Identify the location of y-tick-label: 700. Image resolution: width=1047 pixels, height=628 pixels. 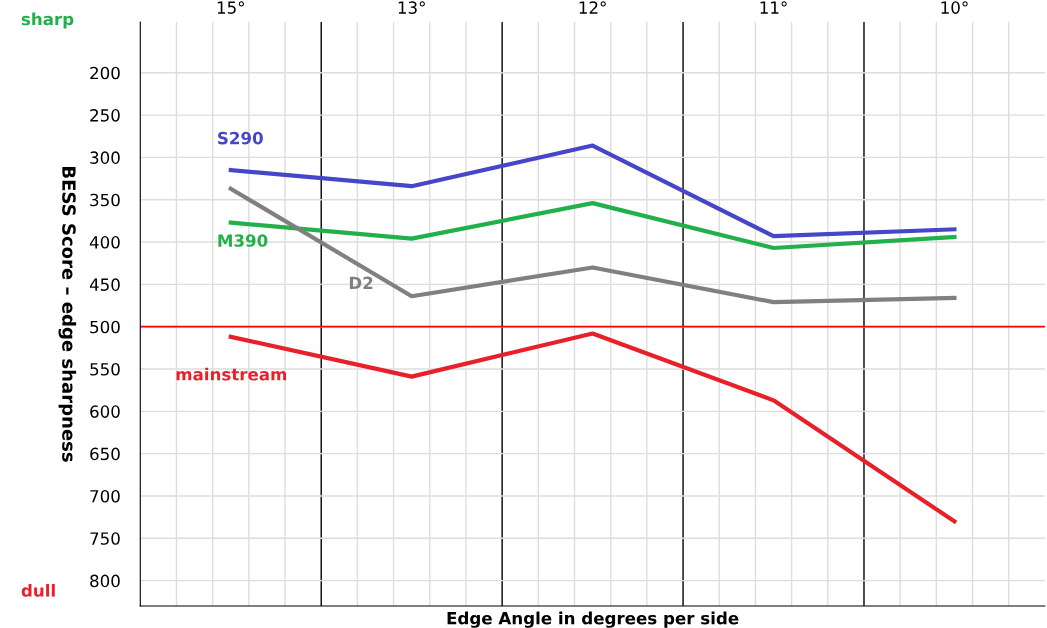
(105, 496).